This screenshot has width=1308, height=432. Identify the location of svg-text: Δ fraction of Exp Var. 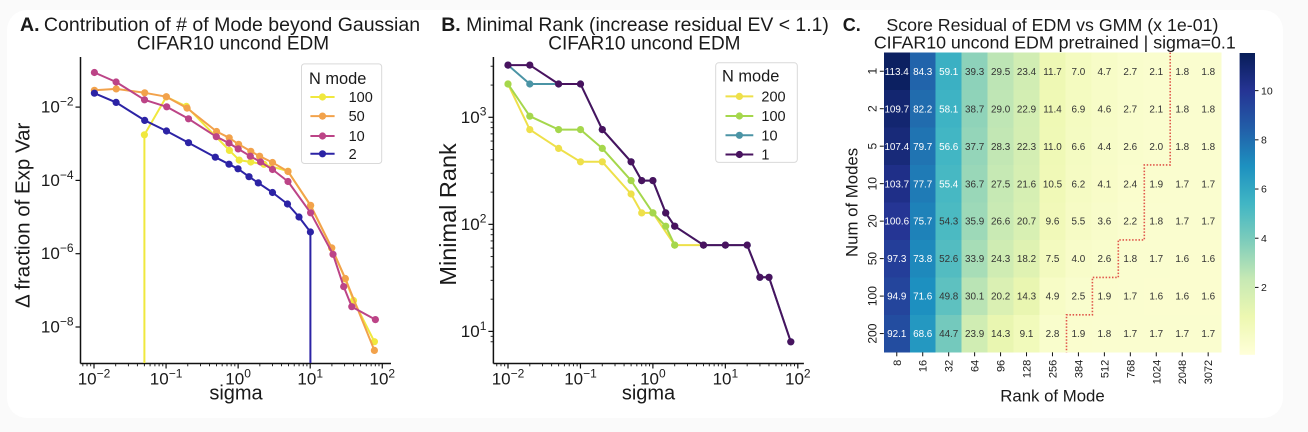
(23, 215).